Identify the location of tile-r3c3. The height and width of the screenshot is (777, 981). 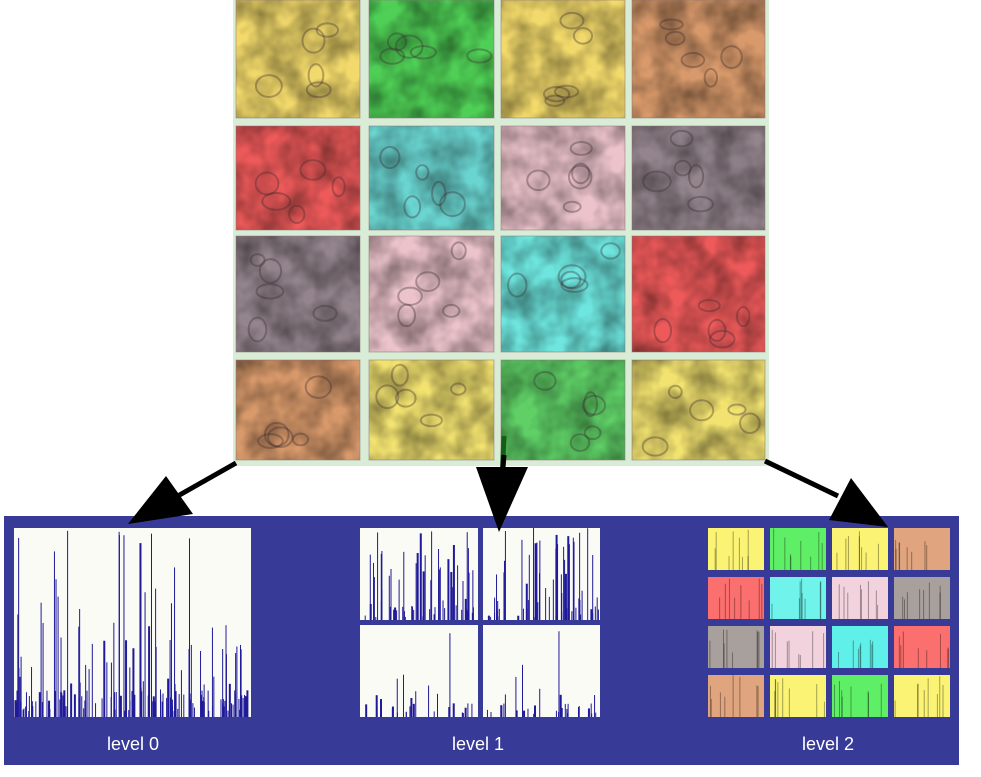
(563, 294).